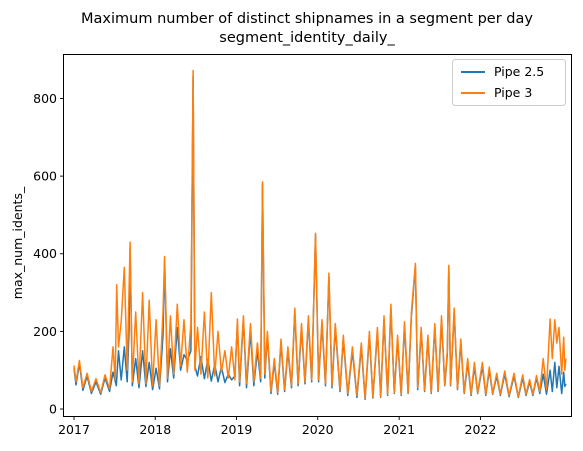 Image resolution: width=583 pixels, height=451 pixels. What do you see at coordinates (399, 429) in the screenshot?
I see `x-tick-label: 2021` at bounding box center [399, 429].